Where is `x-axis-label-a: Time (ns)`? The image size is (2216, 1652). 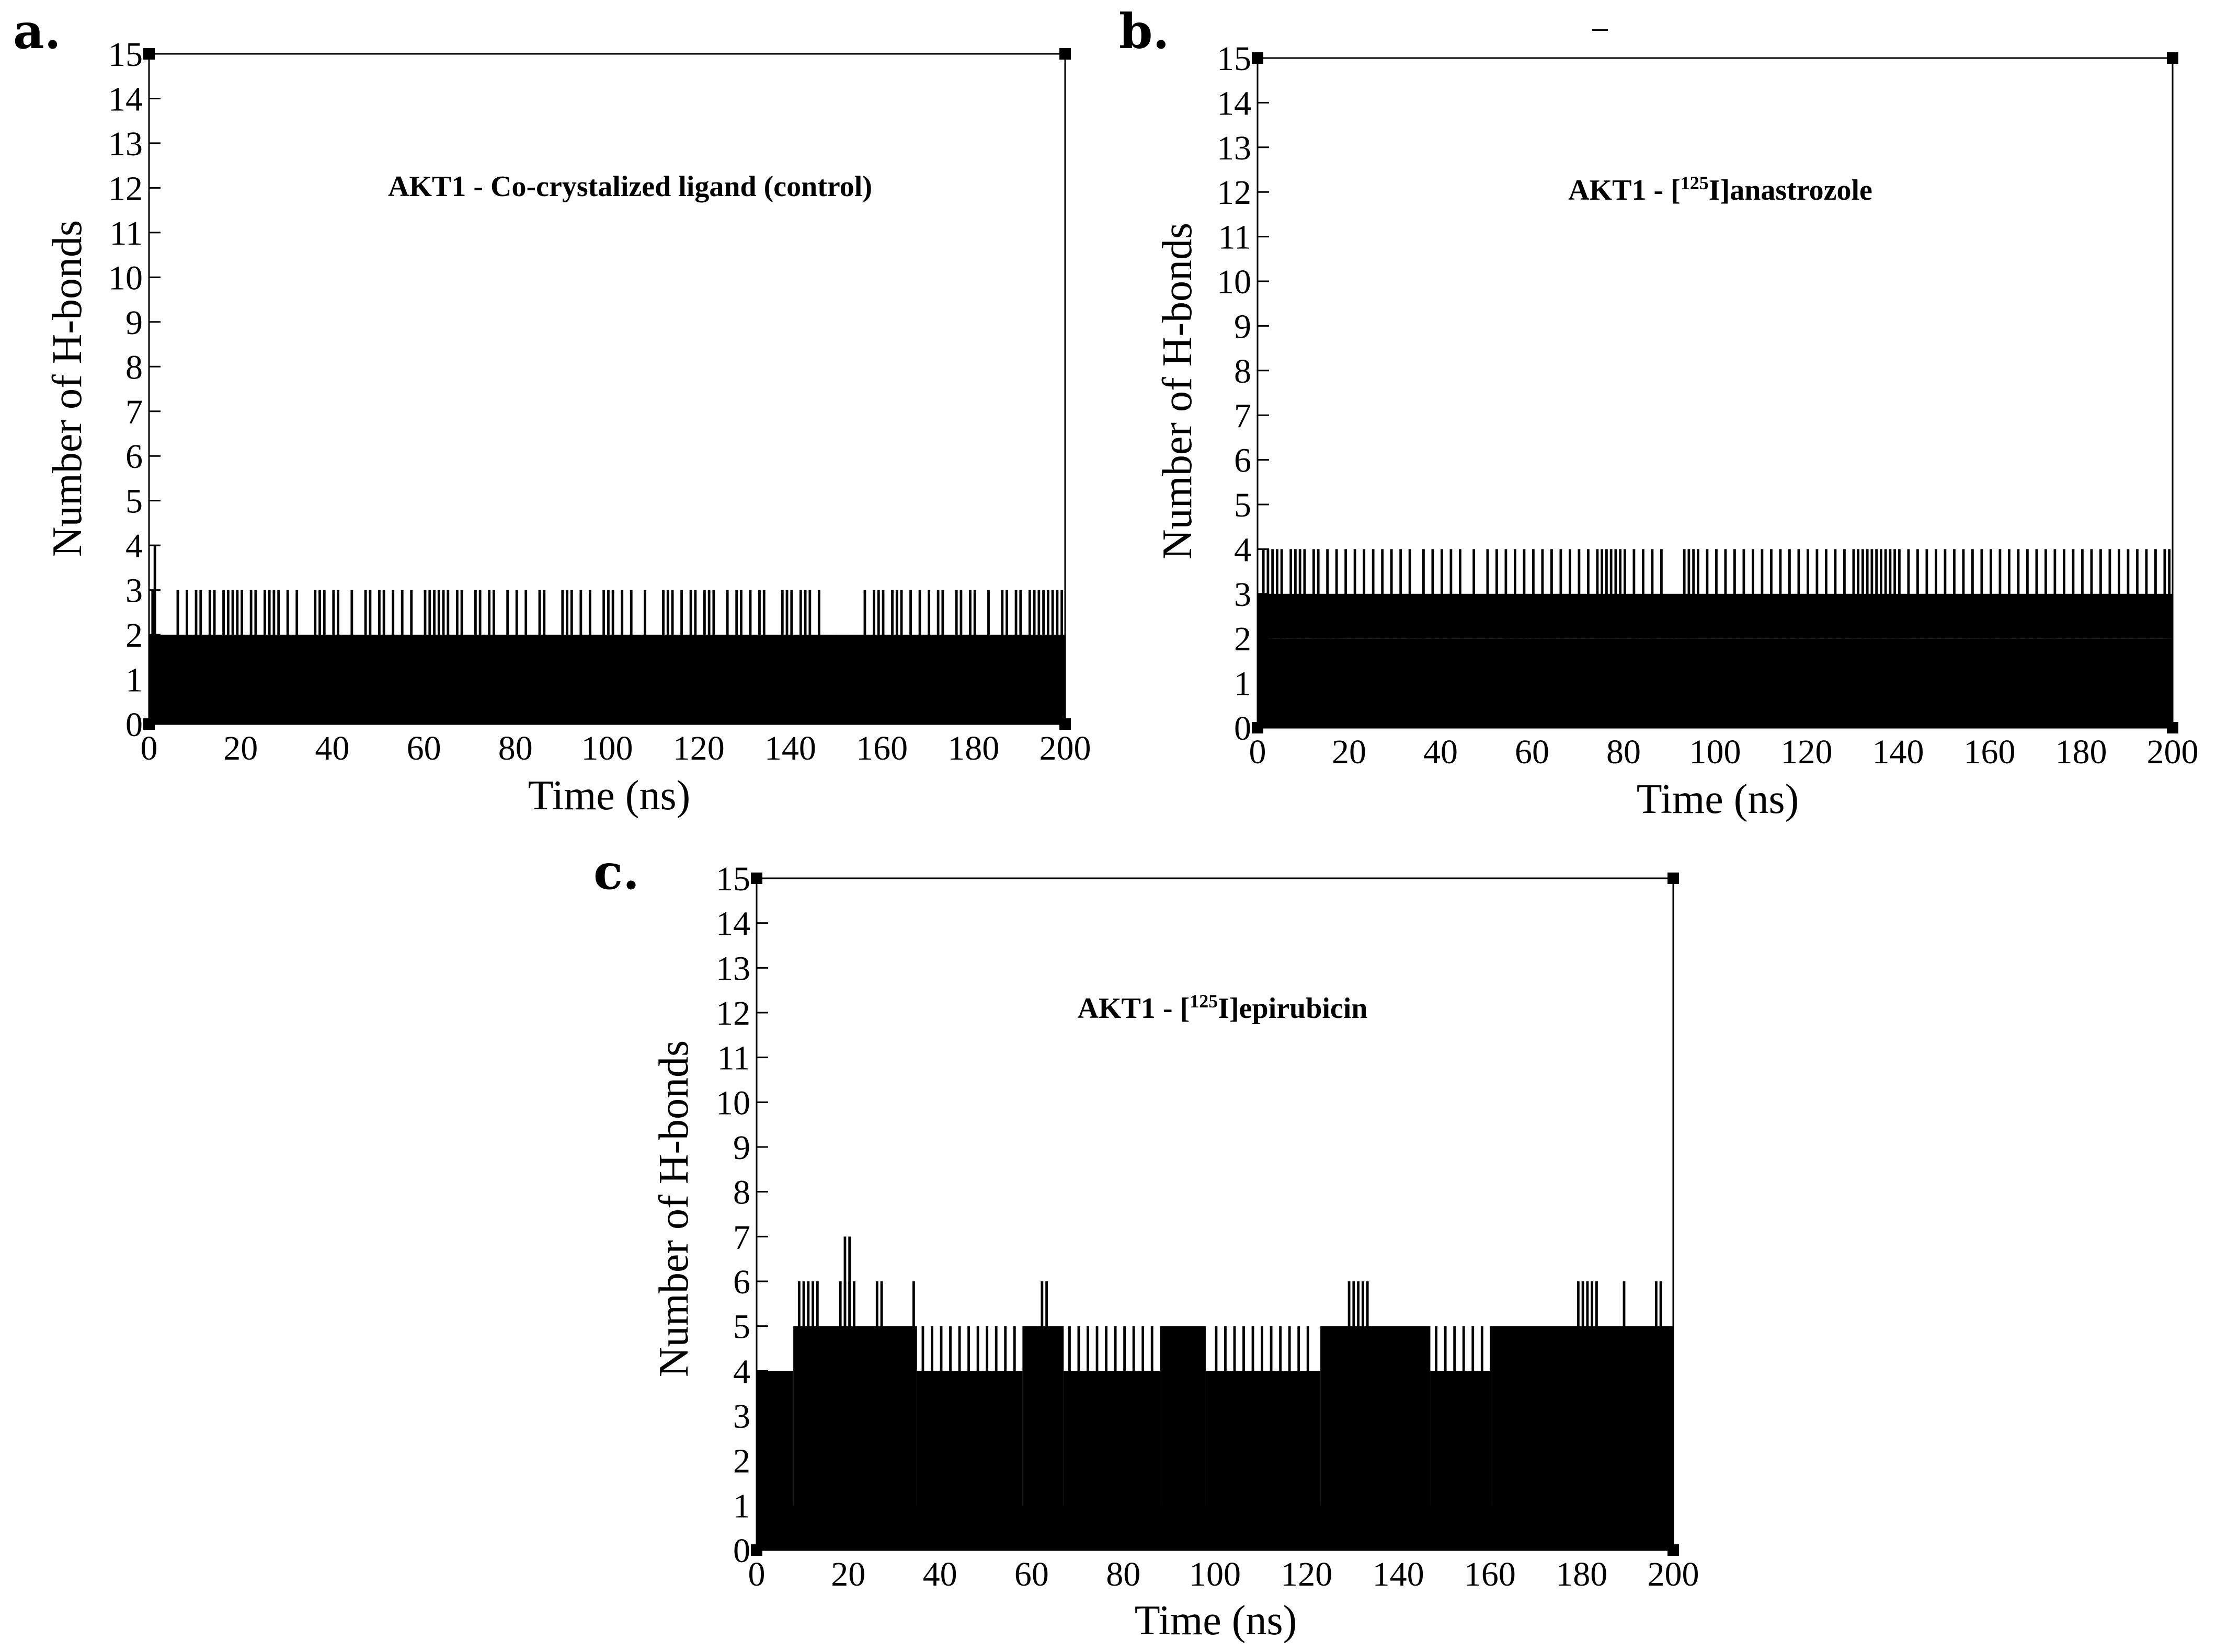 x-axis-label-a: Time (ns) is located at coordinates (609, 796).